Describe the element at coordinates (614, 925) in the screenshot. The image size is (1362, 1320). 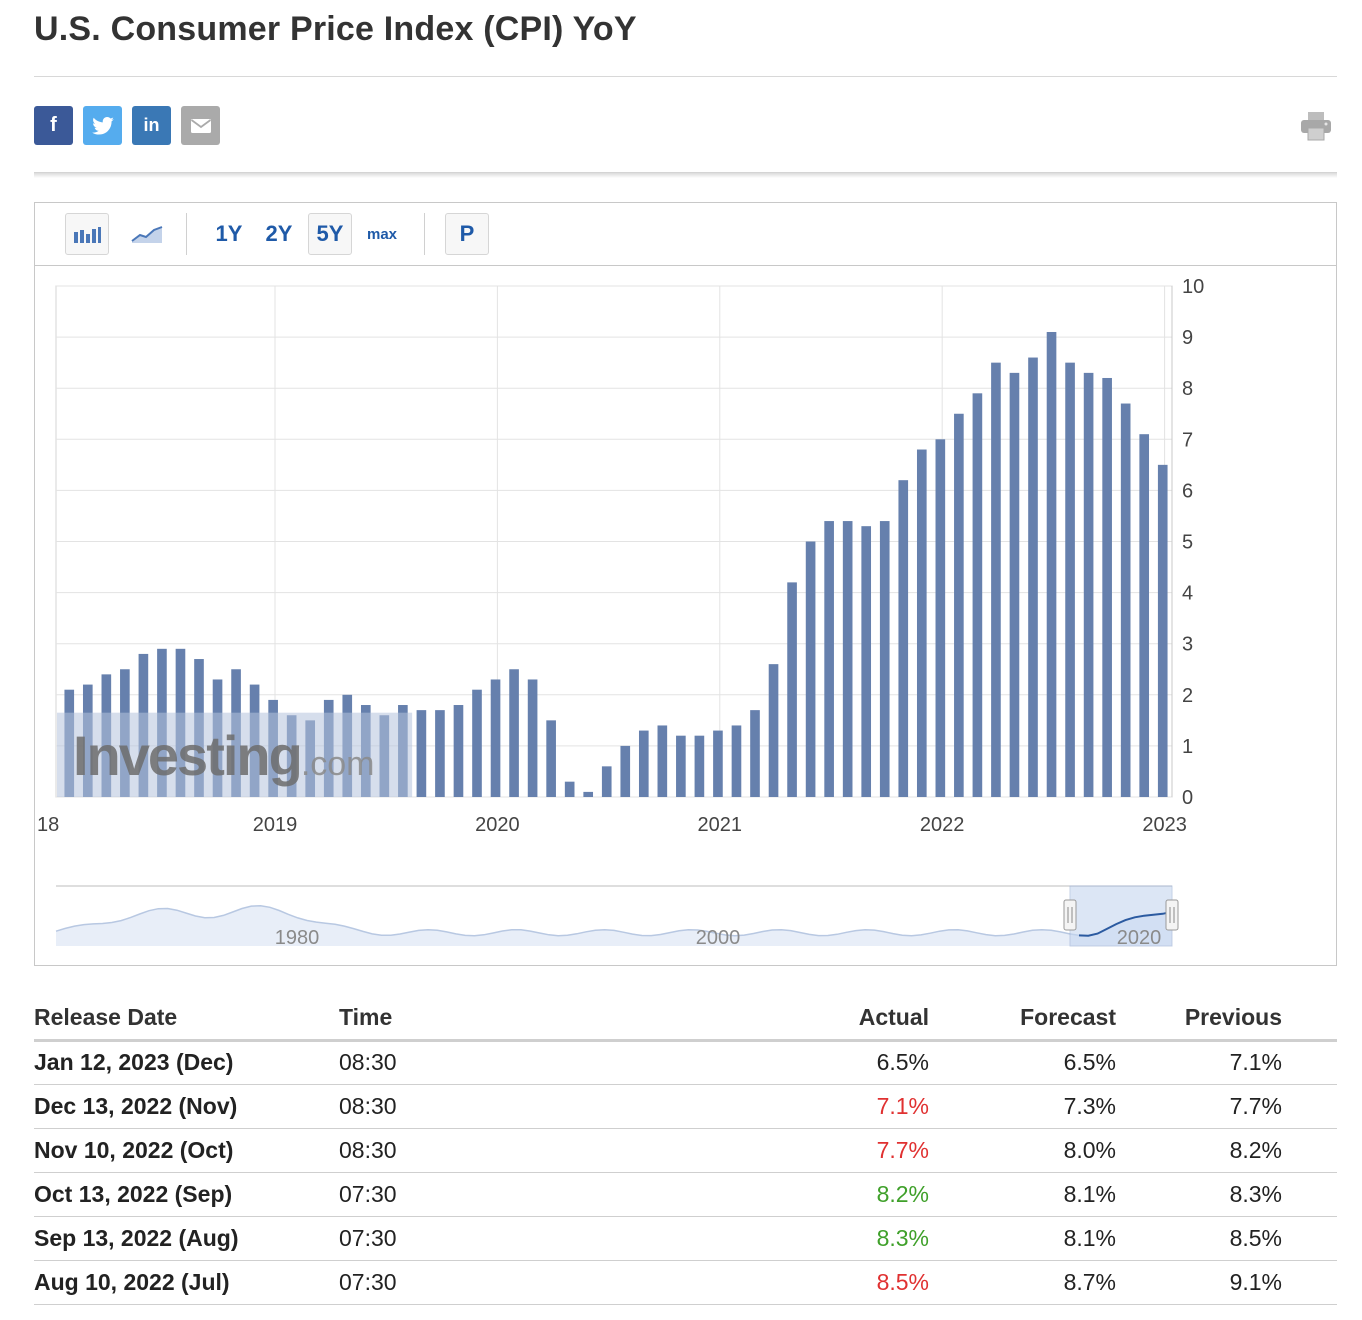
I see `navigator-area` at that location.